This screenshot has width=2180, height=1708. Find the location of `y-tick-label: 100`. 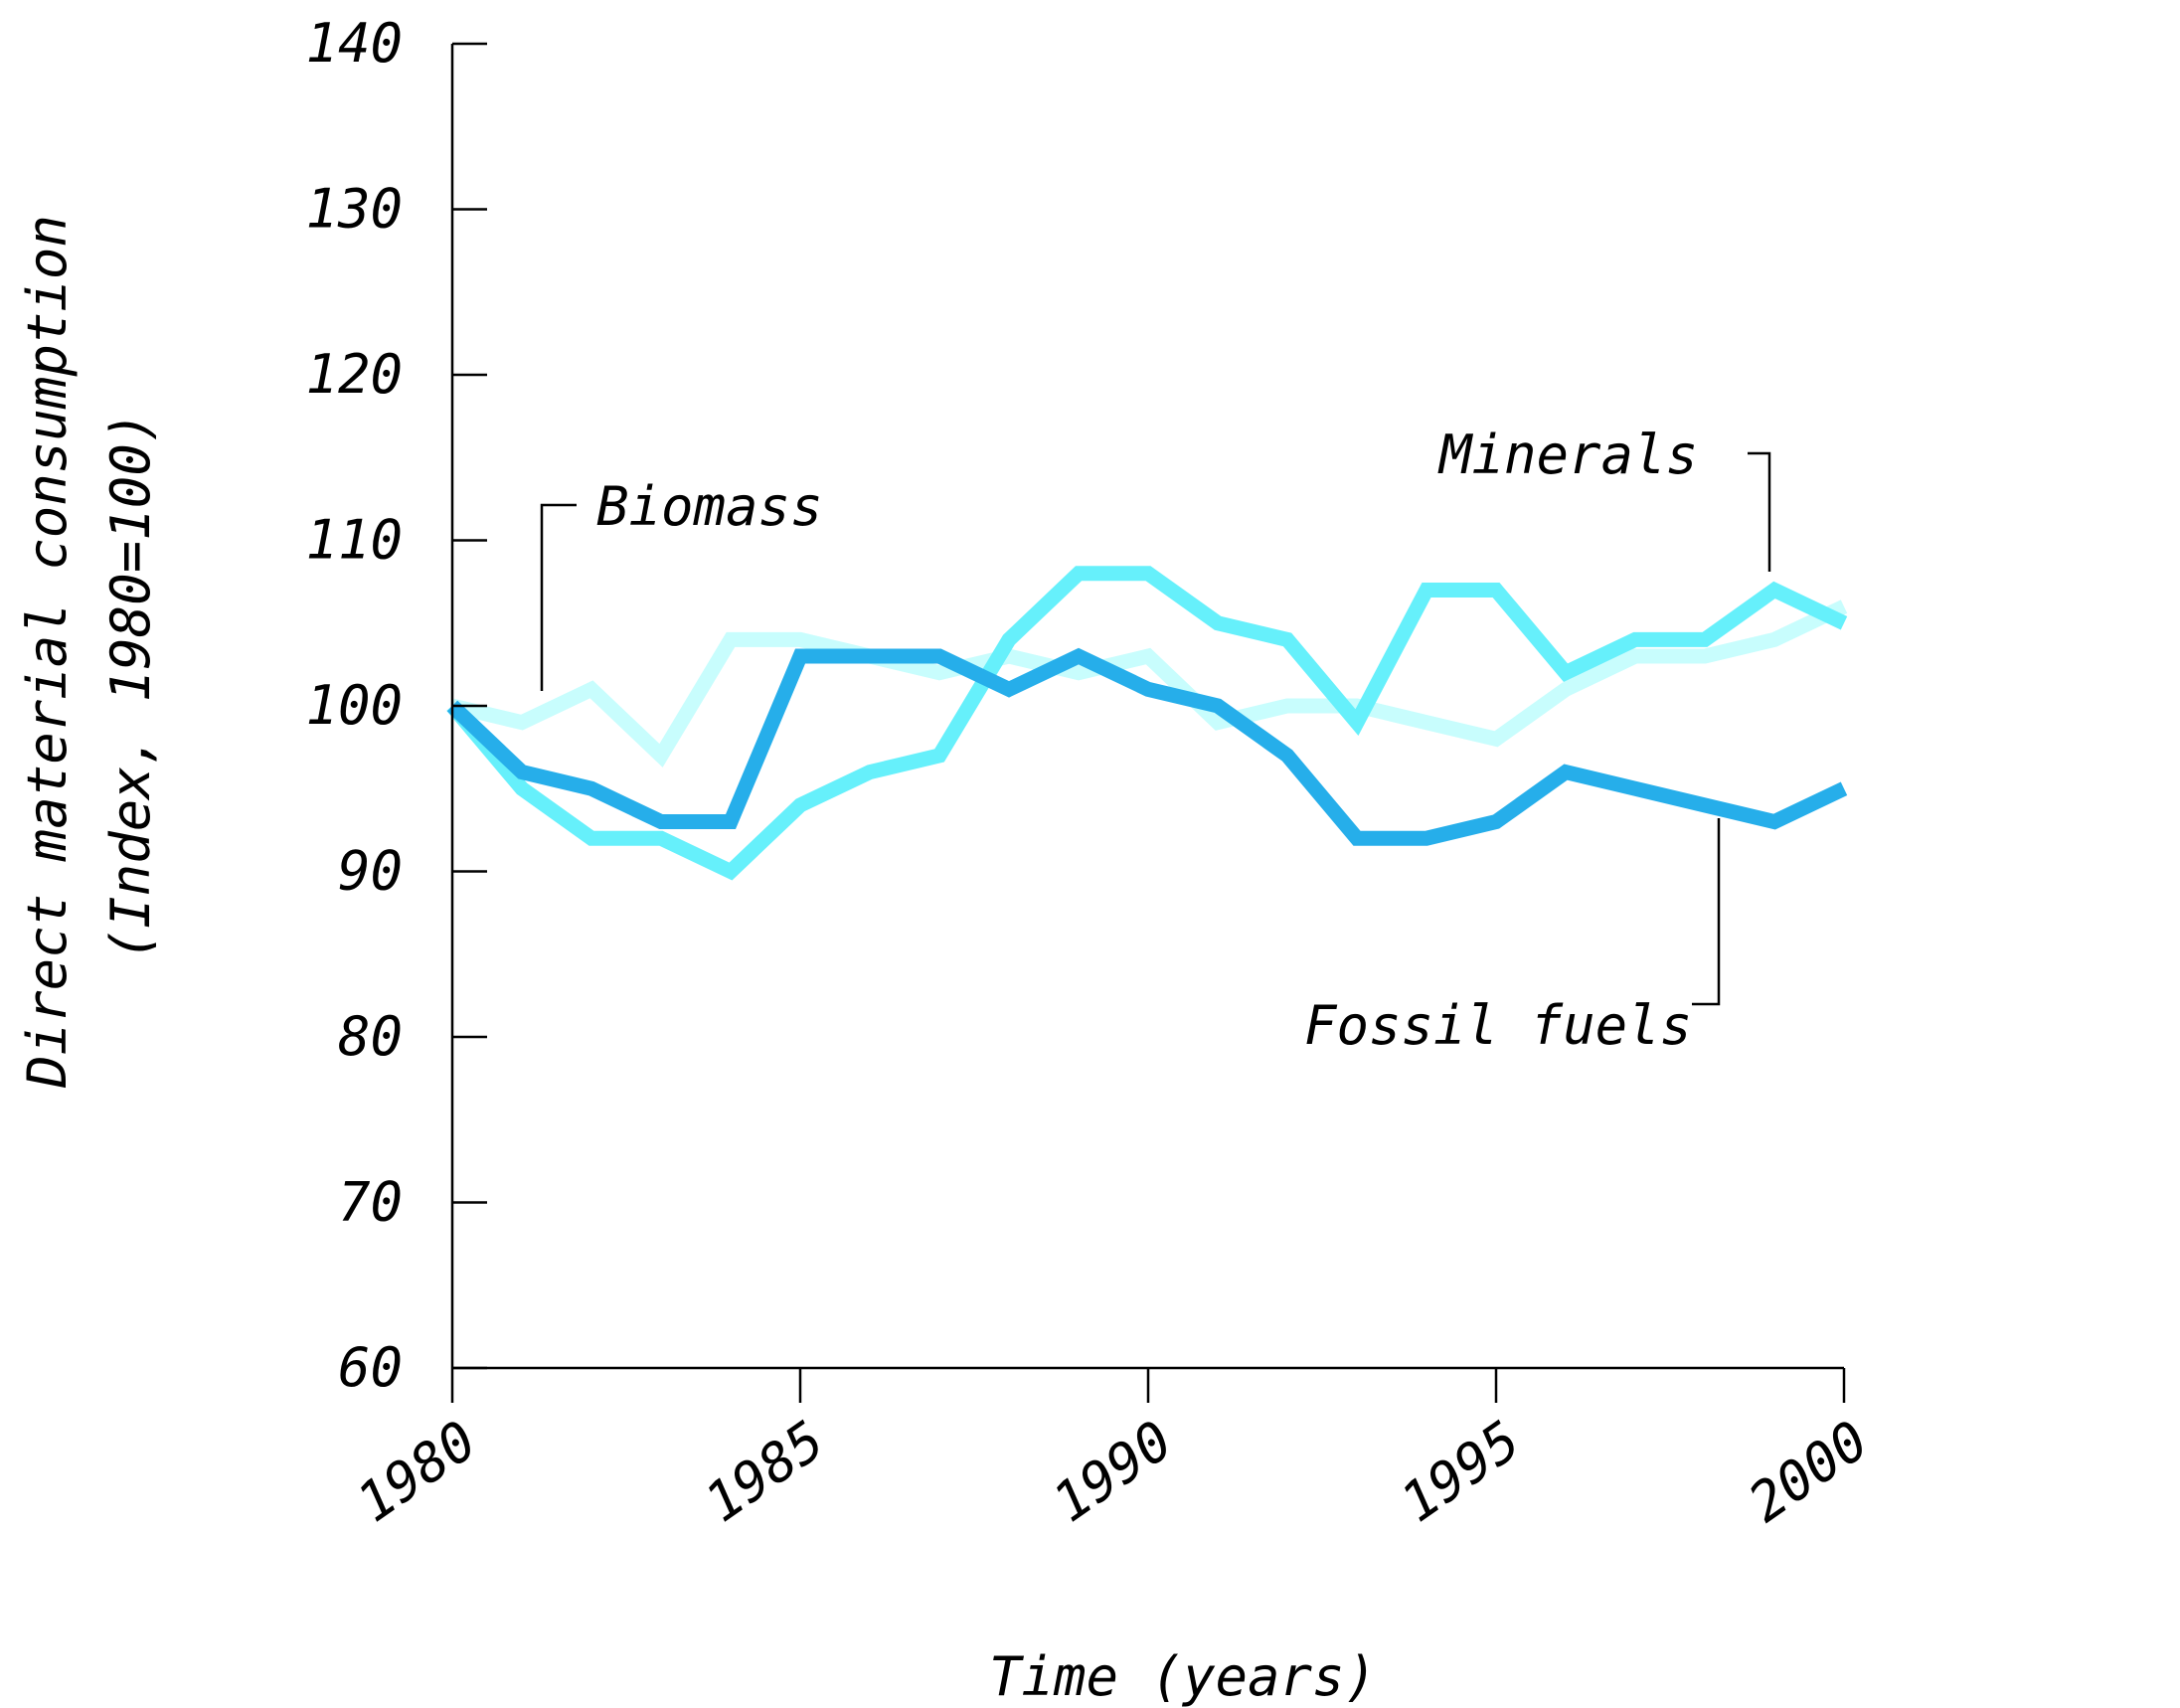

y-tick-label: 100 is located at coordinates (354, 705).